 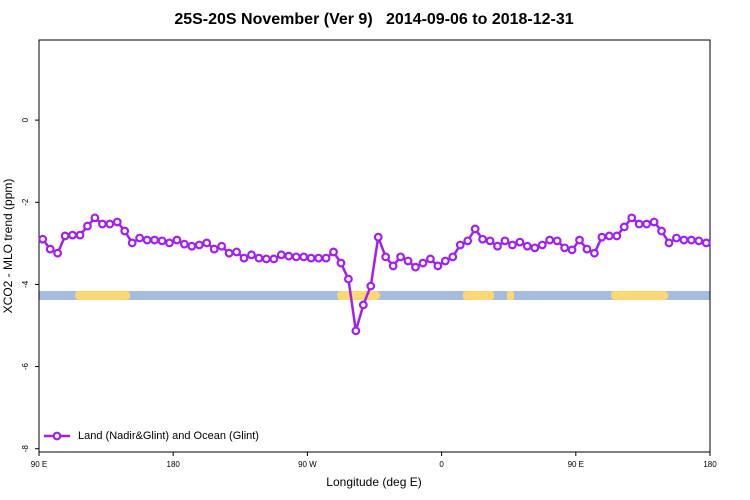 I want to click on legend-marker, so click(x=57, y=436).